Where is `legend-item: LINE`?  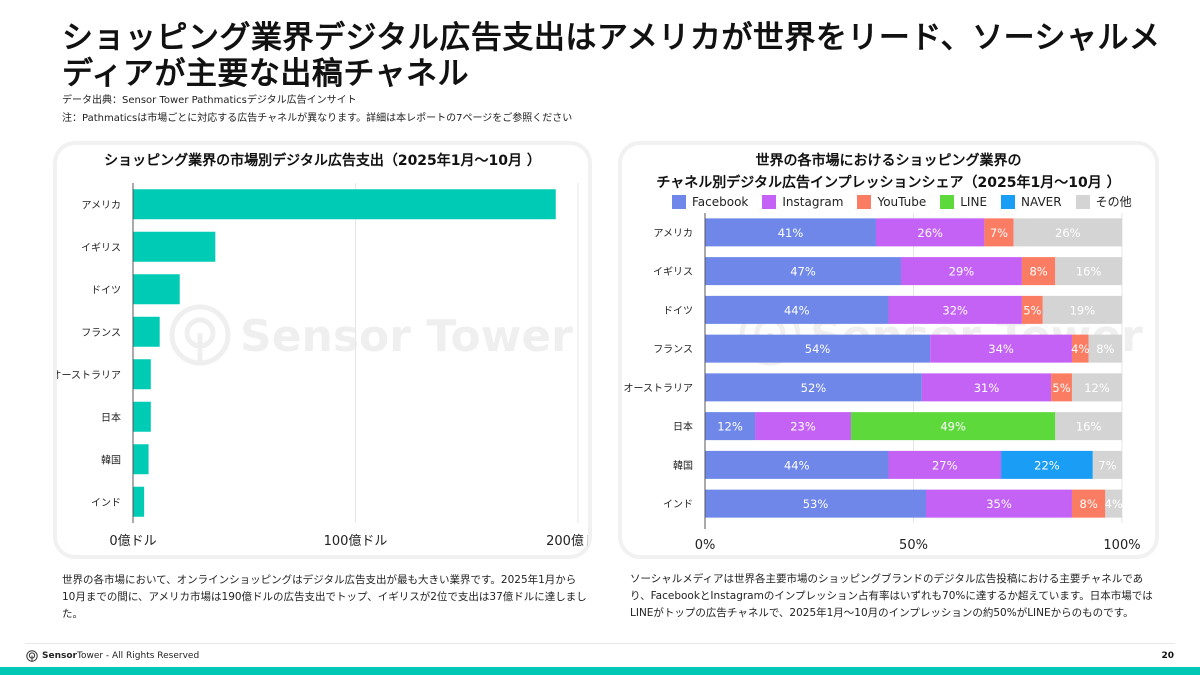 legend-item: LINE is located at coordinates (963, 201).